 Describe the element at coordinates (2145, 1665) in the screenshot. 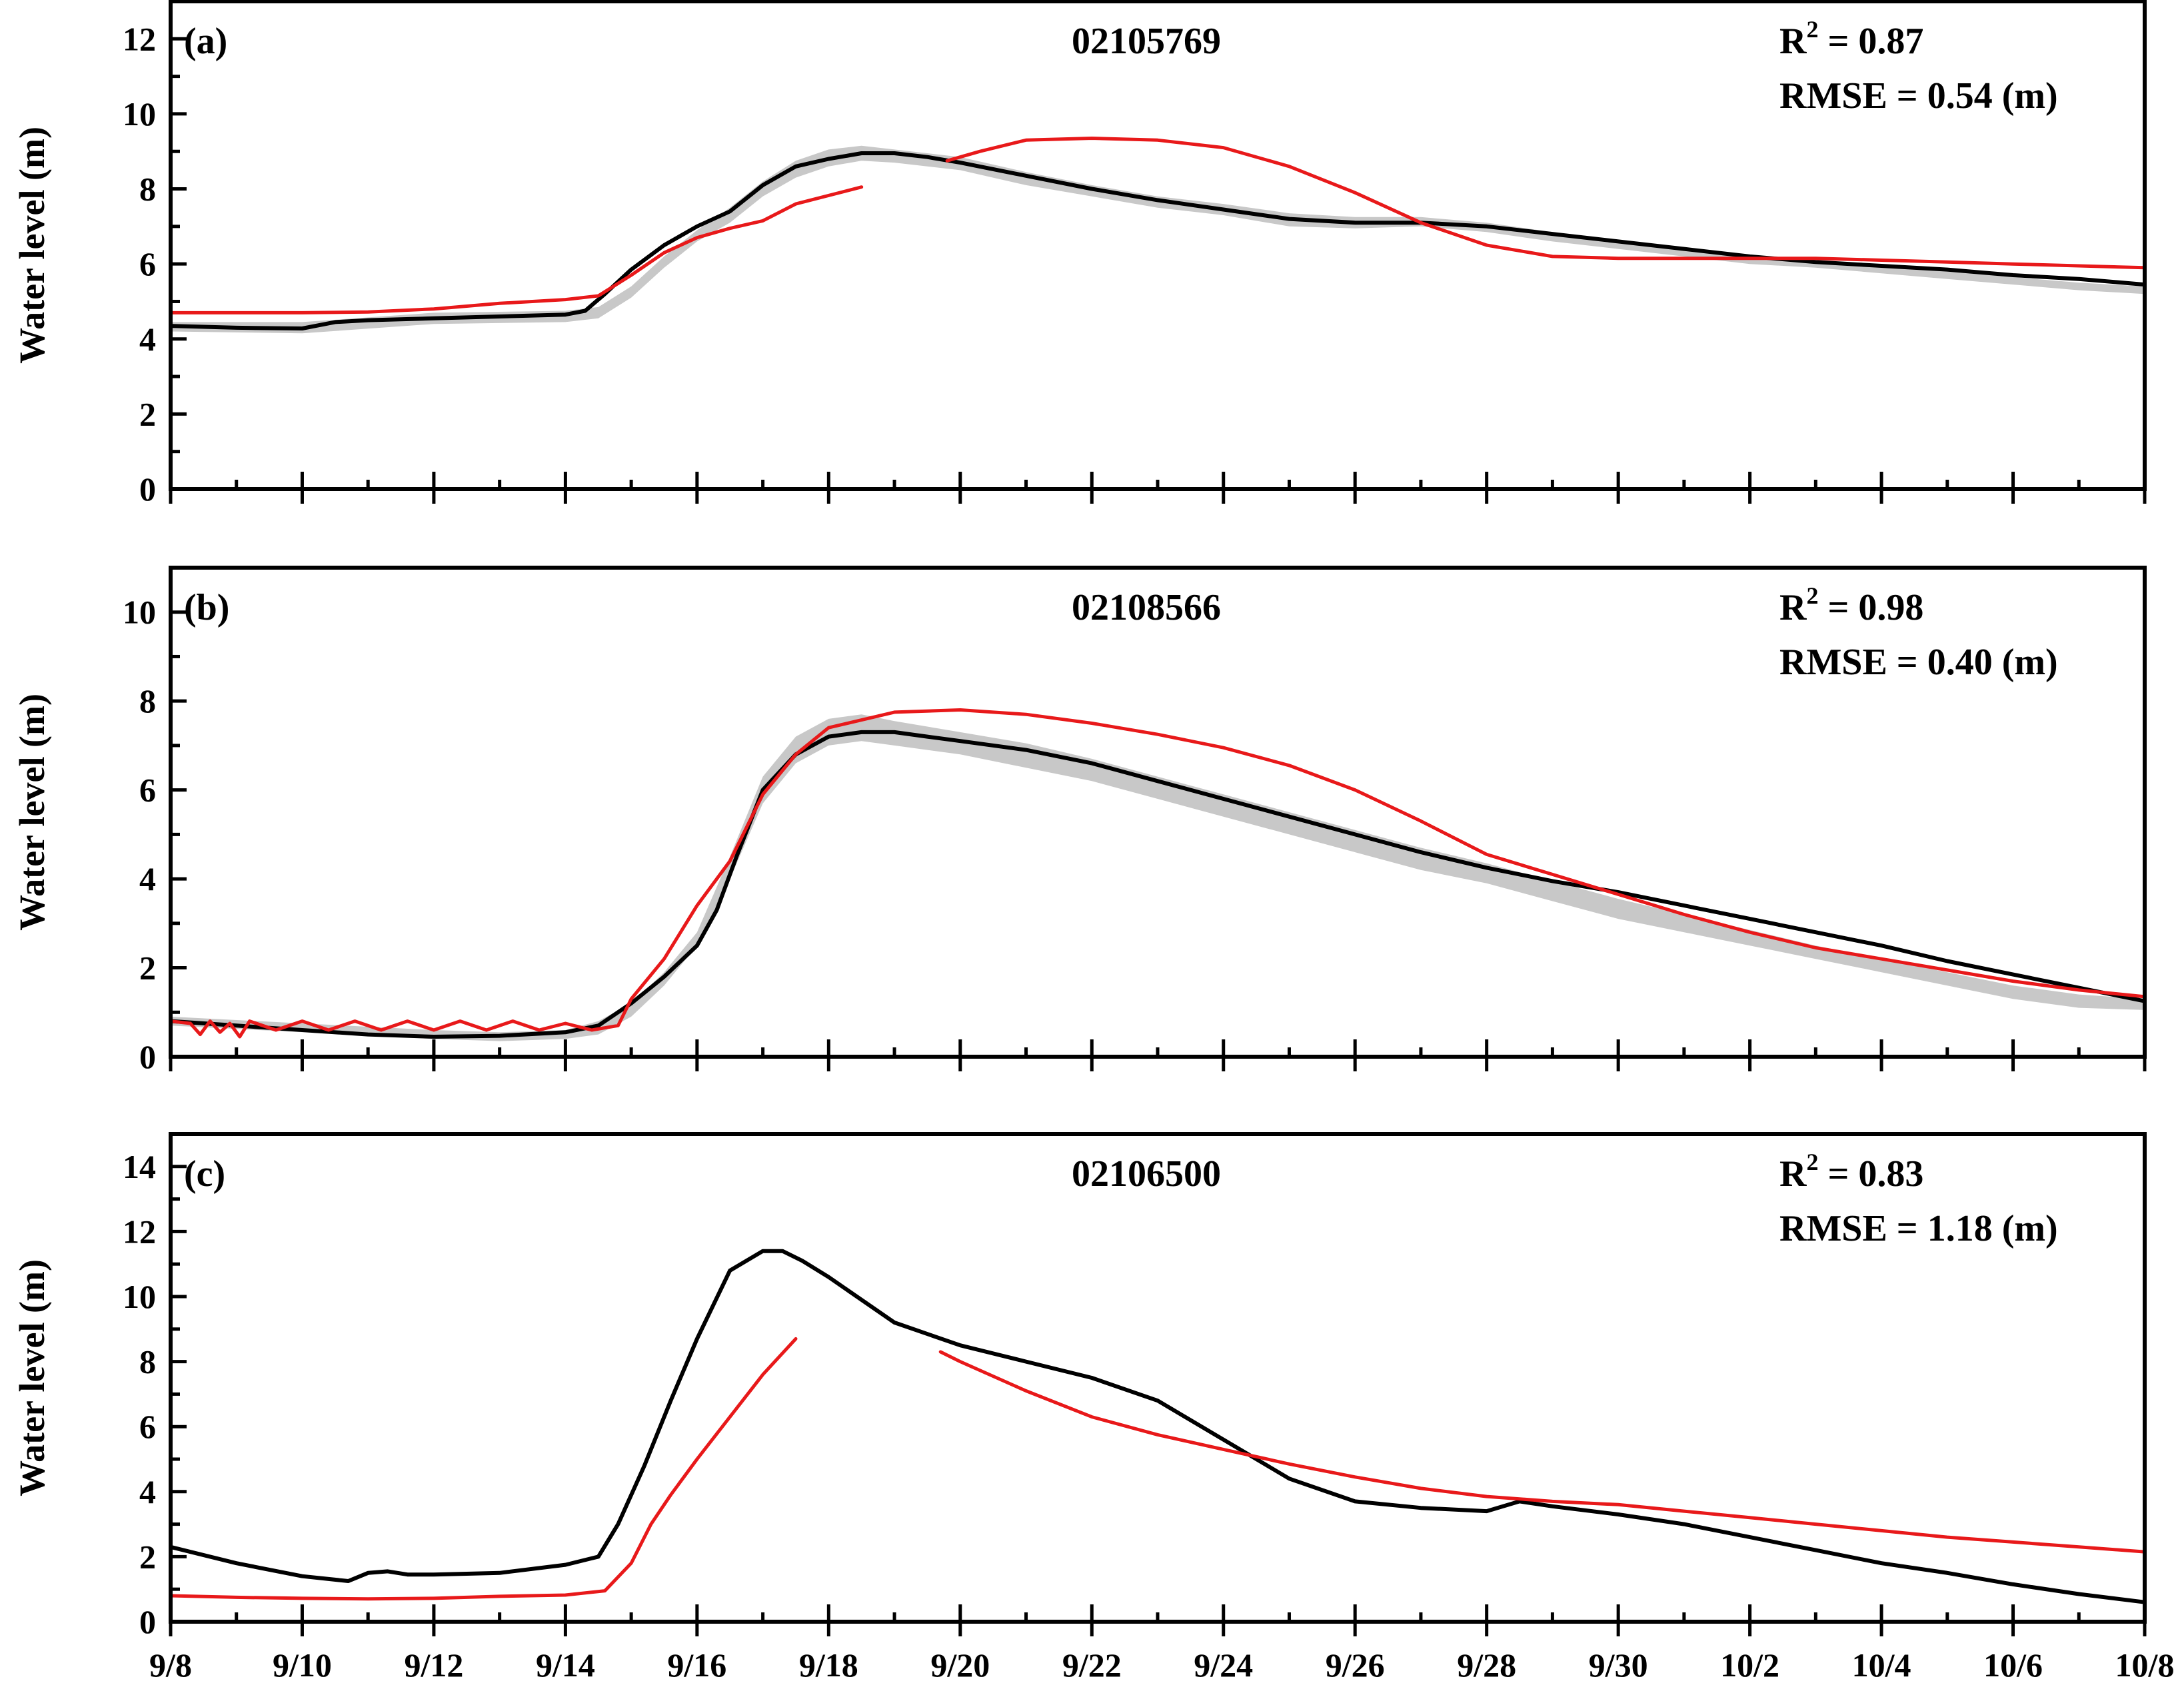

I see `x-tick-label: 10/8` at that location.